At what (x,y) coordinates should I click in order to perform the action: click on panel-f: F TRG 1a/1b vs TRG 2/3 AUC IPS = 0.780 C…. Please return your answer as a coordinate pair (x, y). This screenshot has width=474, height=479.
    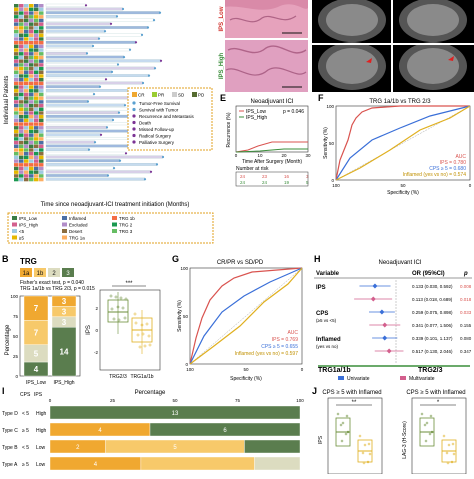
    Looking at the image, I should click on (395, 144).